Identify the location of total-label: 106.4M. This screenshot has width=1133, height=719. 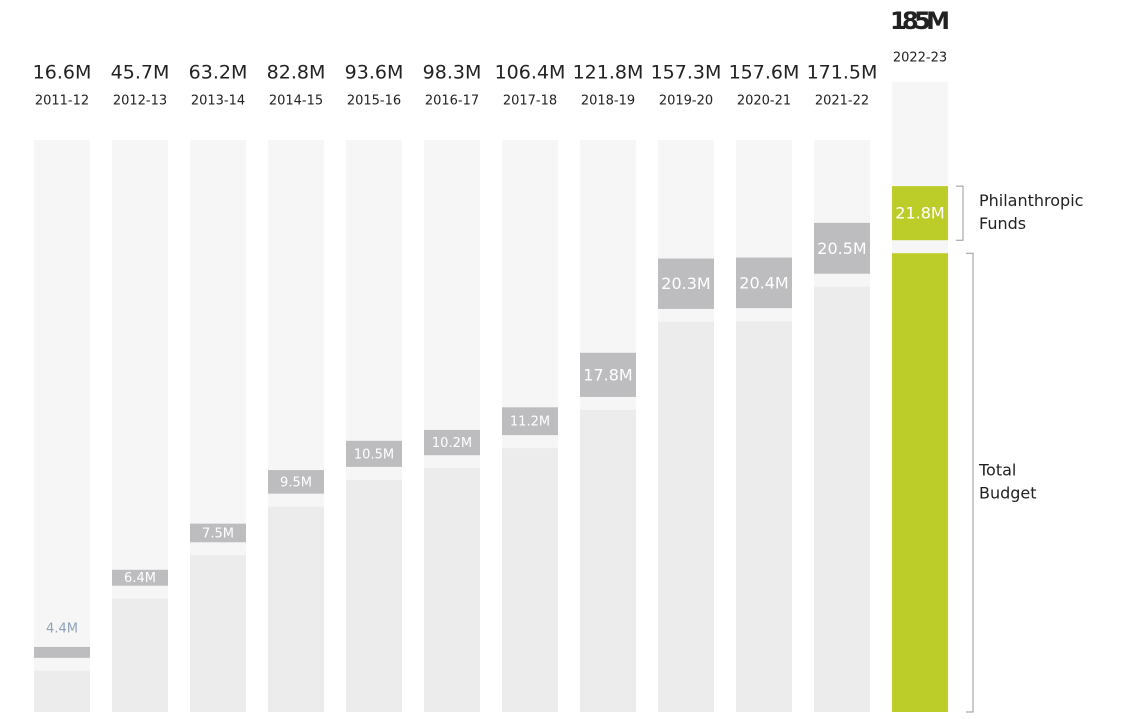
(530, 73).